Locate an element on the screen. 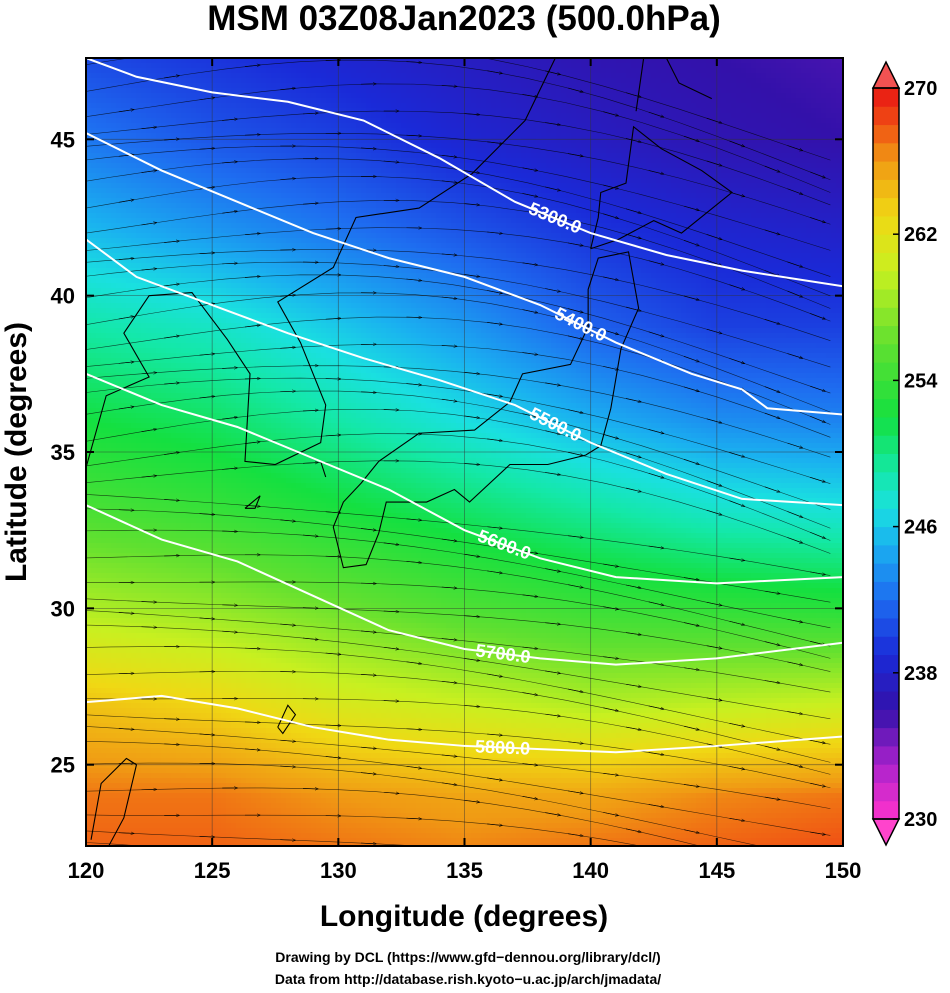 The width and height of the screenshot is (950, 993). y-tick-label: 35 is located at coordinates (63, 452).